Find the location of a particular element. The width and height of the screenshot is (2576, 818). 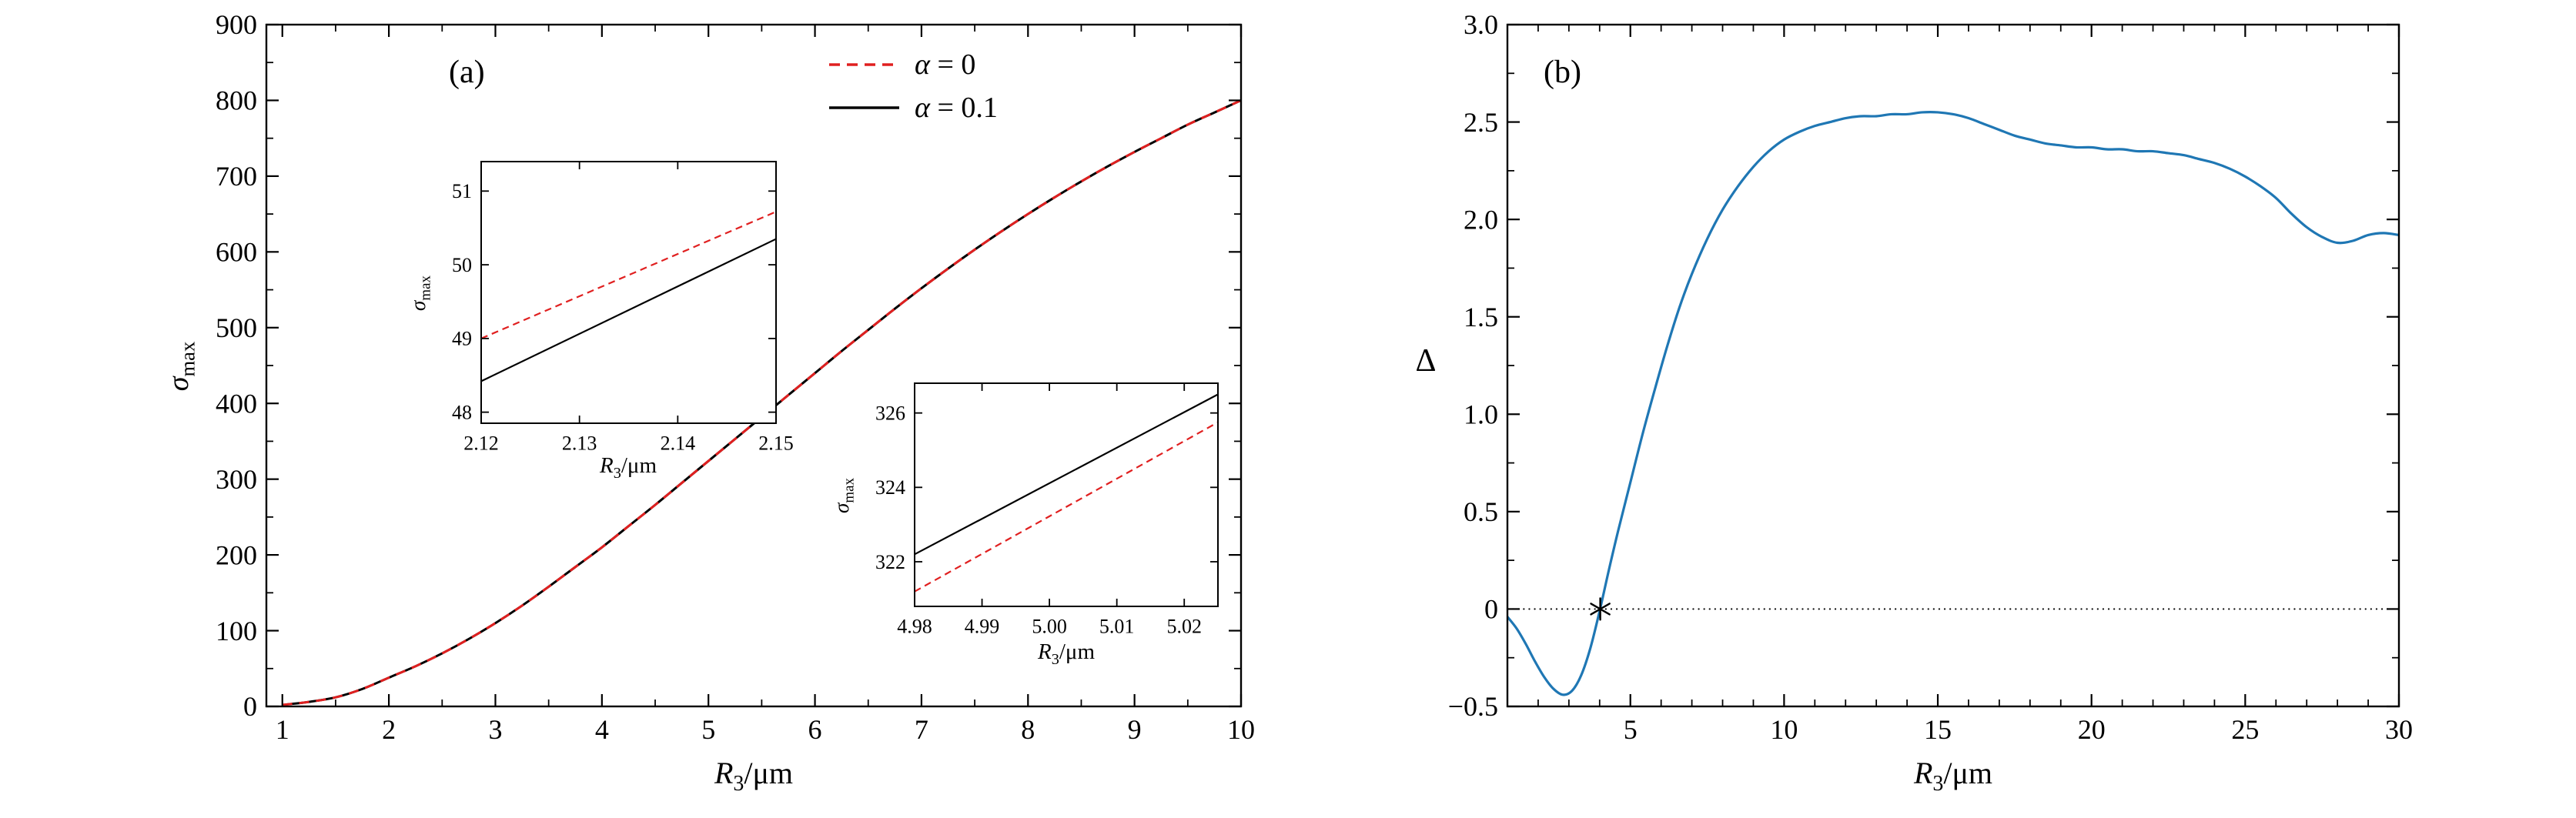

inset2-ylabel: σmax is located at coordinates (844, 495).